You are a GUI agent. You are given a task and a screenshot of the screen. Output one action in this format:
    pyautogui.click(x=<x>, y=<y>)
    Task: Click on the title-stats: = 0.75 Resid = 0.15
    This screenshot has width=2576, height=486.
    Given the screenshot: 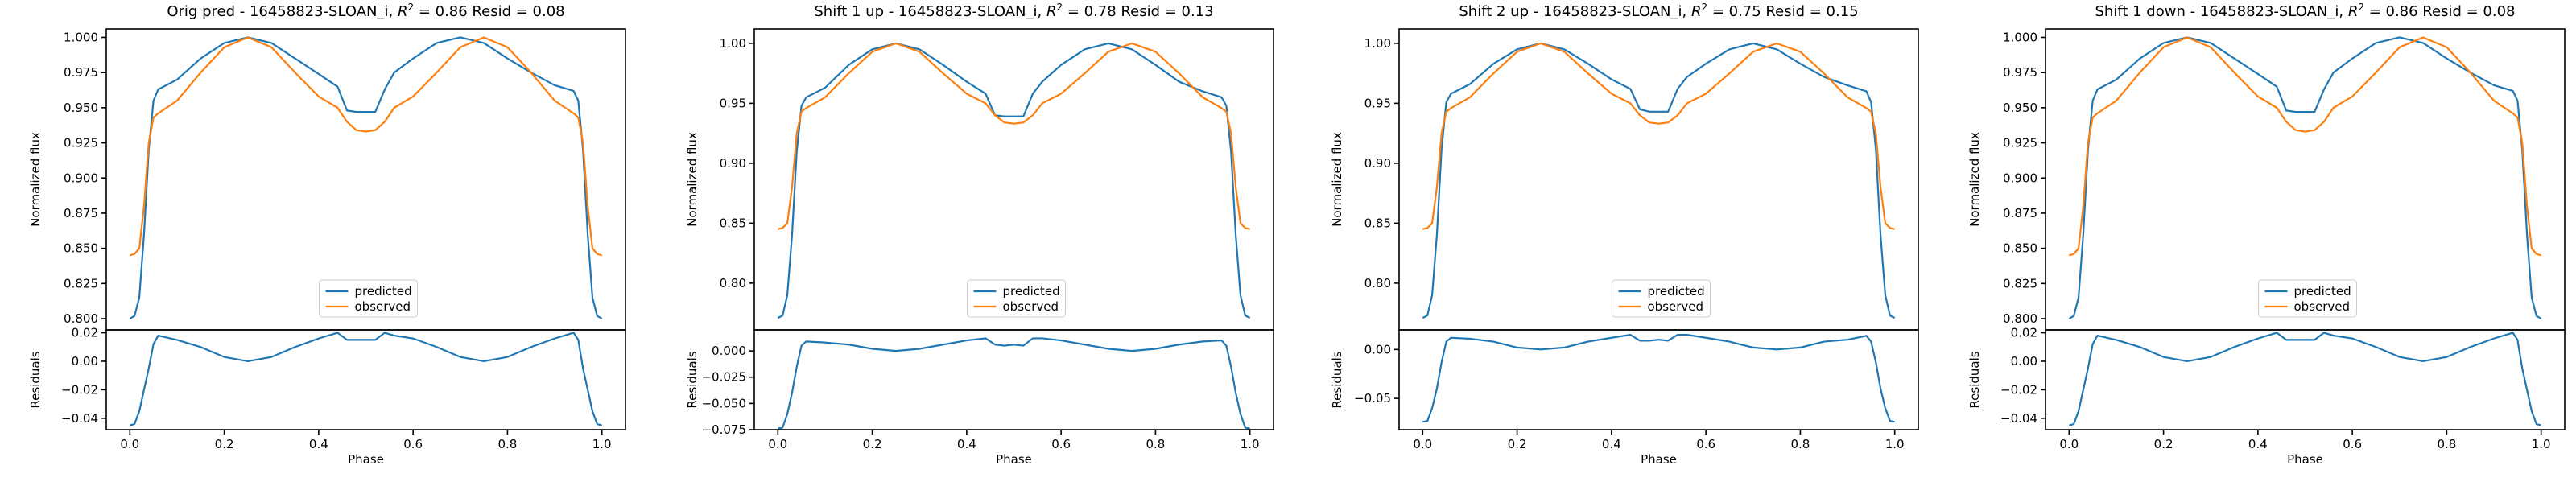 What is the action you would take?
    pyautogui.click(x=1783, y=11)
    